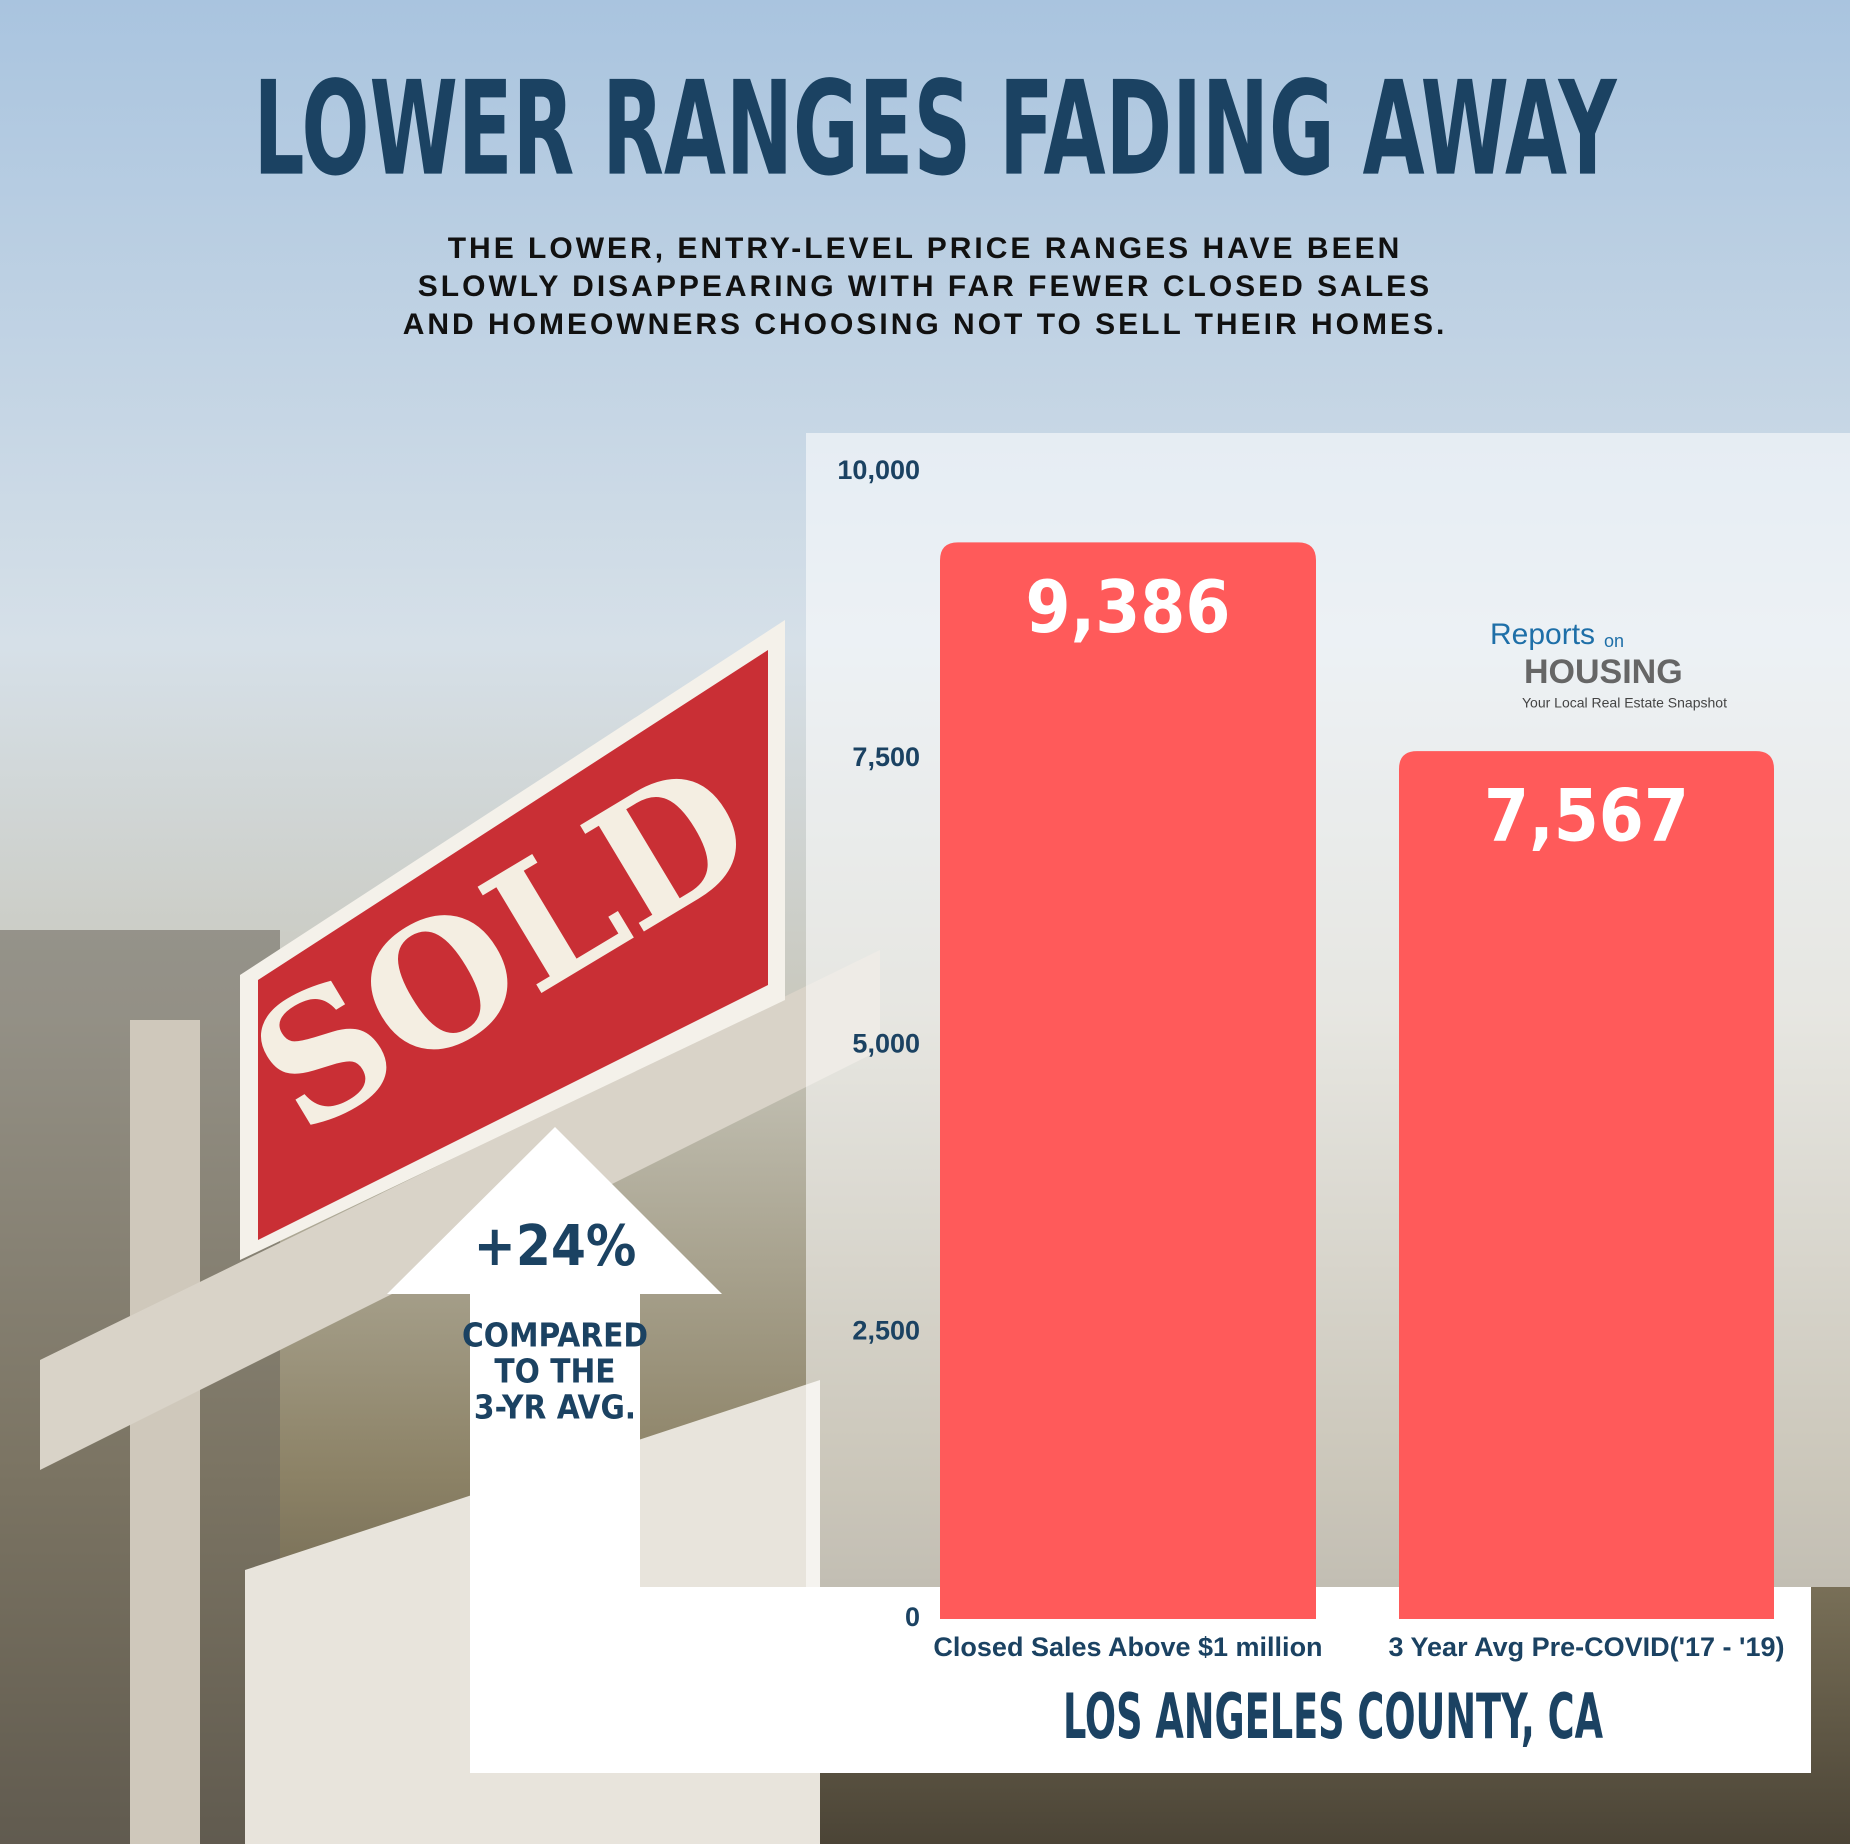 This screenshot has height=1844, width=1850. Describe the element at coordinates (554, 1450) in the screenshot. I see `arrow` at that location.